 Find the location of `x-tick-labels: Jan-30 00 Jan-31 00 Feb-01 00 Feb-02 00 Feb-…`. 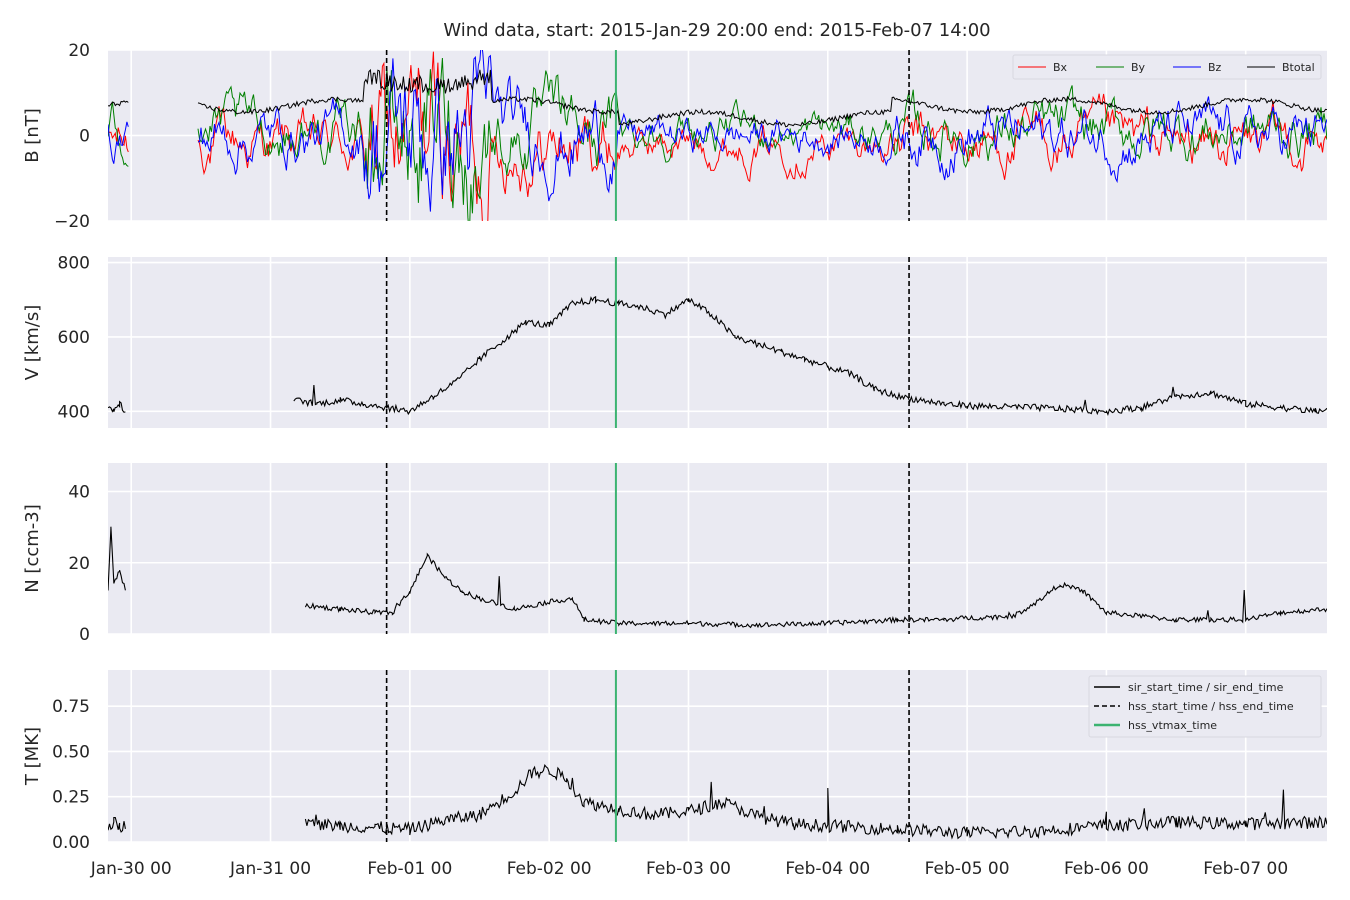

x-tick-labels: Jan-30 00 Jan-31 00 Feb-01 00 Feb-02 00 Feb-… is located at coordinates (689, 869).